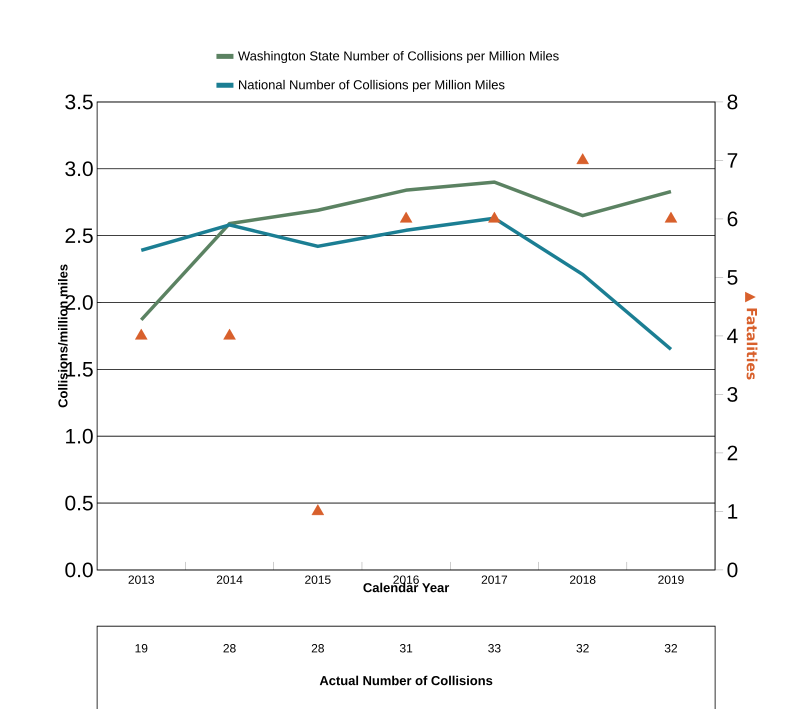 Image resolution: width=794 pixels, height=709 pixels. Describe the element at coordinates (79, 236) in the screenshot. I see `y-tick-label: 2.5` at that location.